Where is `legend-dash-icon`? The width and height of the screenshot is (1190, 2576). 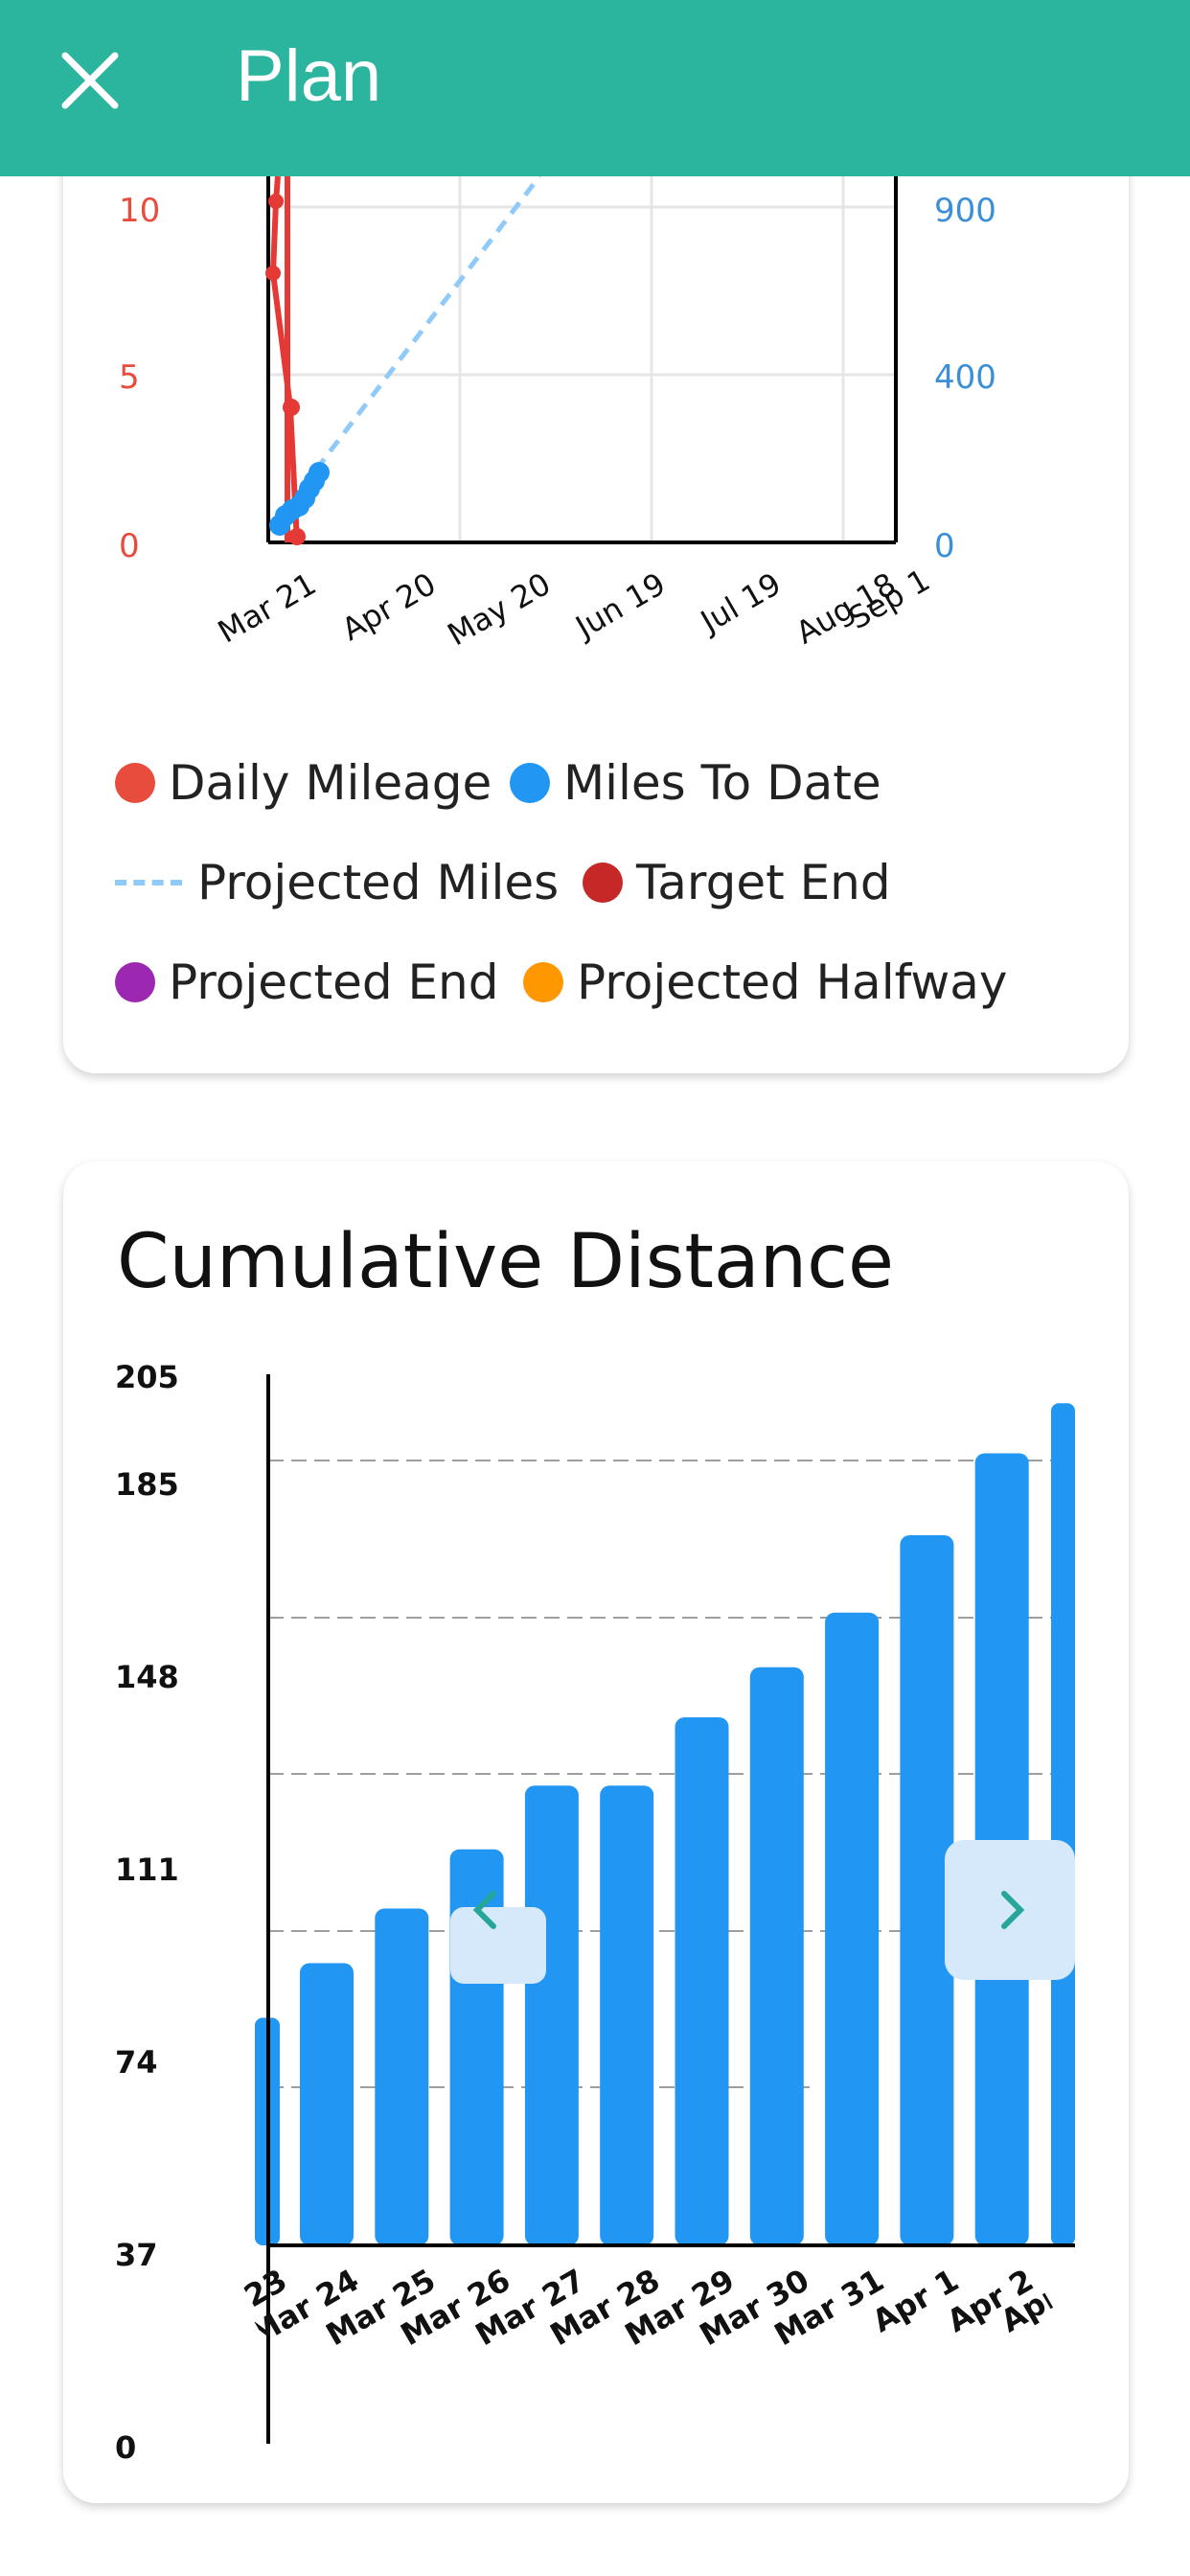
legend-dash-icon is located at coordinates (148, 883).